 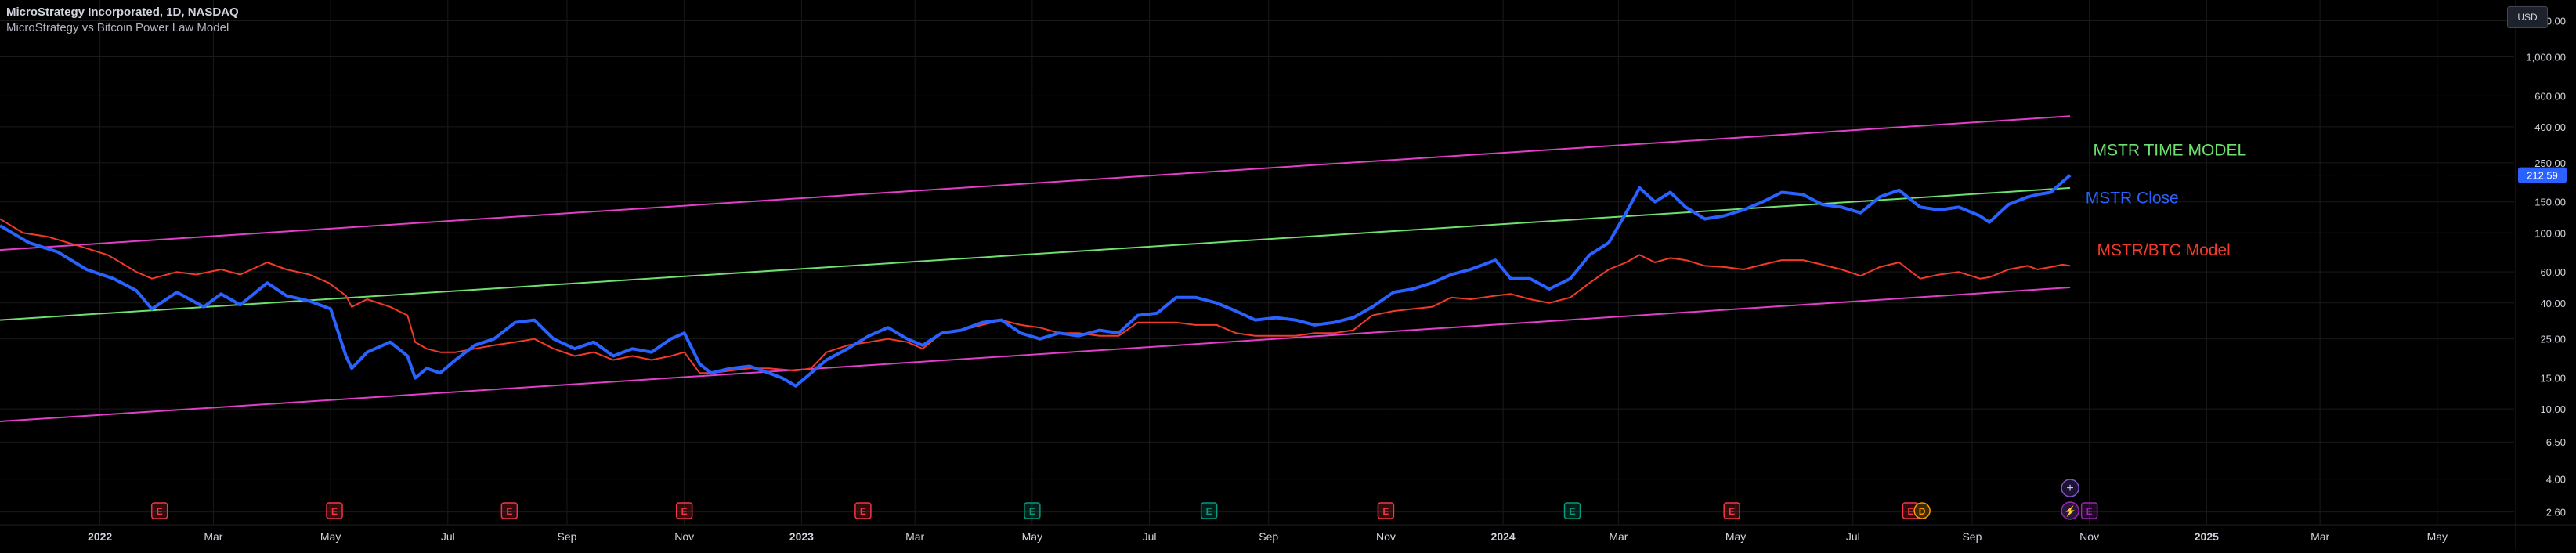 I want to click on y-tick-label: 1,000.00, so click(x=2546, y=57).